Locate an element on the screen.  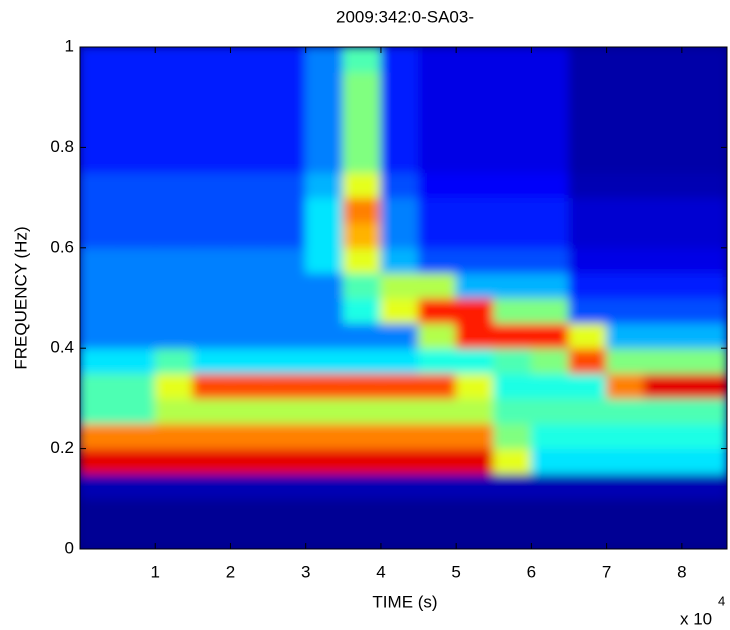
x-tick-label: 4 is located at coordinates (380, 571).